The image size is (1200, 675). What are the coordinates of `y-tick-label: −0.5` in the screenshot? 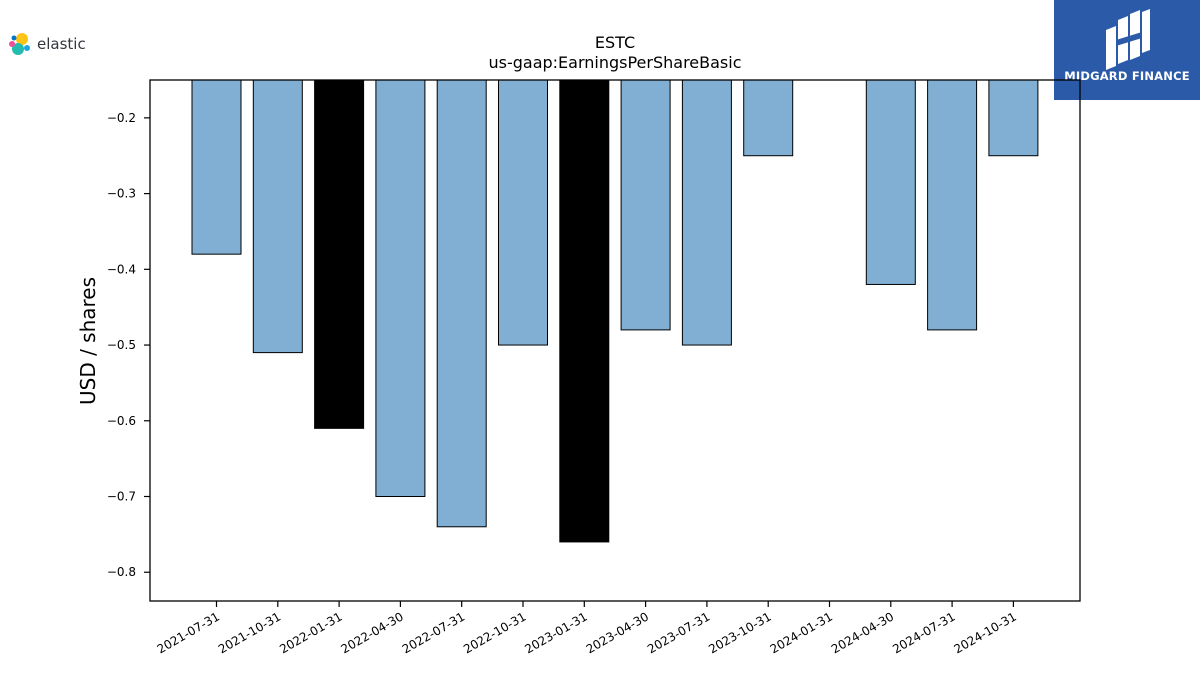 It's located at (121, 345).